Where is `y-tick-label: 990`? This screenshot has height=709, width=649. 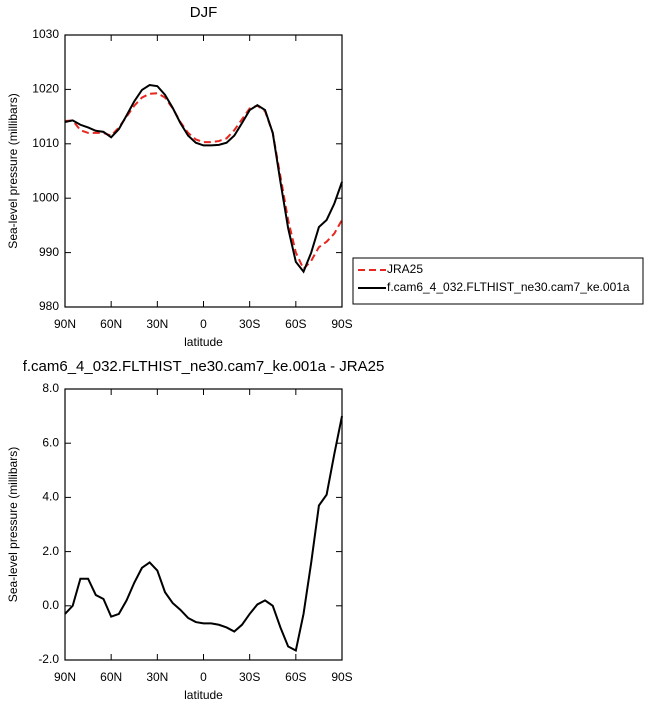 y-tick-label: 990 is located at coordinates (49, 252).